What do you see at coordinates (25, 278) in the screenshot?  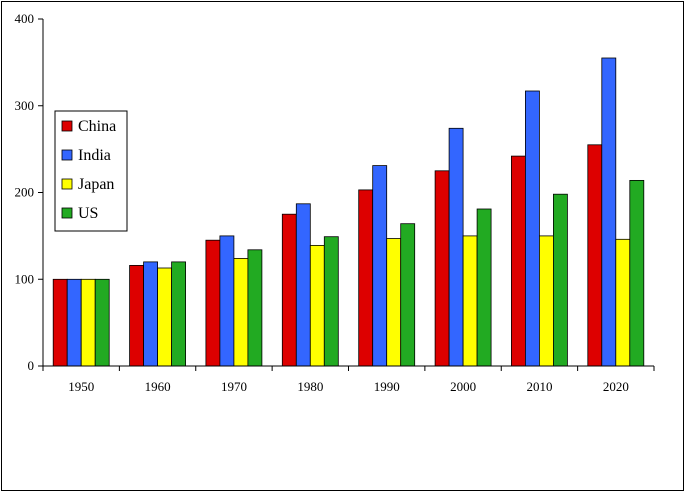 I see `y-tick-label: 100` at bounding box center [25, 278].